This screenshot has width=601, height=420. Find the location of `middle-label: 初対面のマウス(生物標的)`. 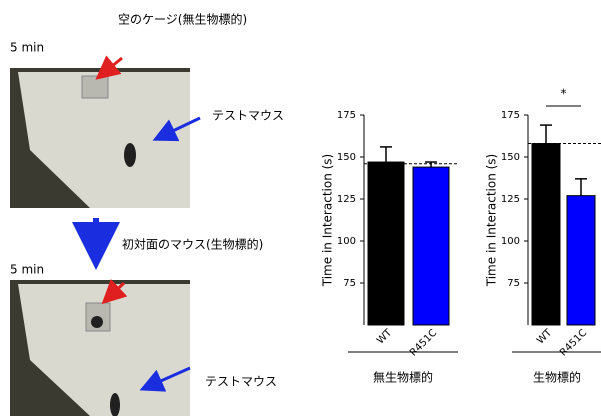

middle-label: 初対面のマウス(生物標的) is located at coordinates (192, 244).